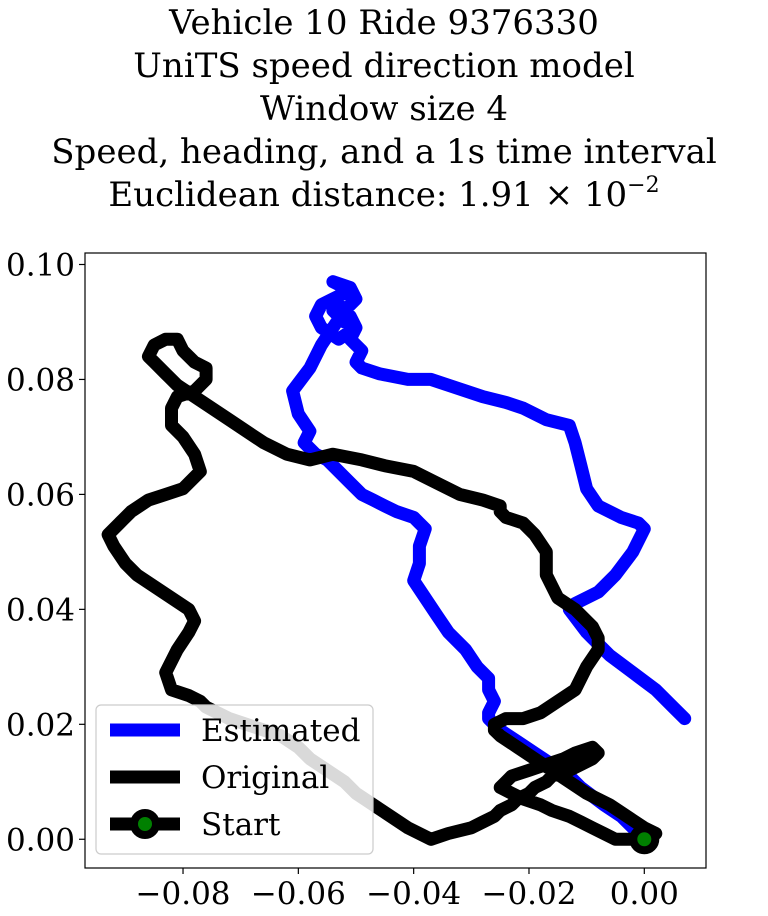 Image resolution: width=768 pixels, height=916 pixels. What do you see at coordinates (528, 894) in the screenshot?
I see `x-tick-label: −0.02` at bounding box center [528, 894].